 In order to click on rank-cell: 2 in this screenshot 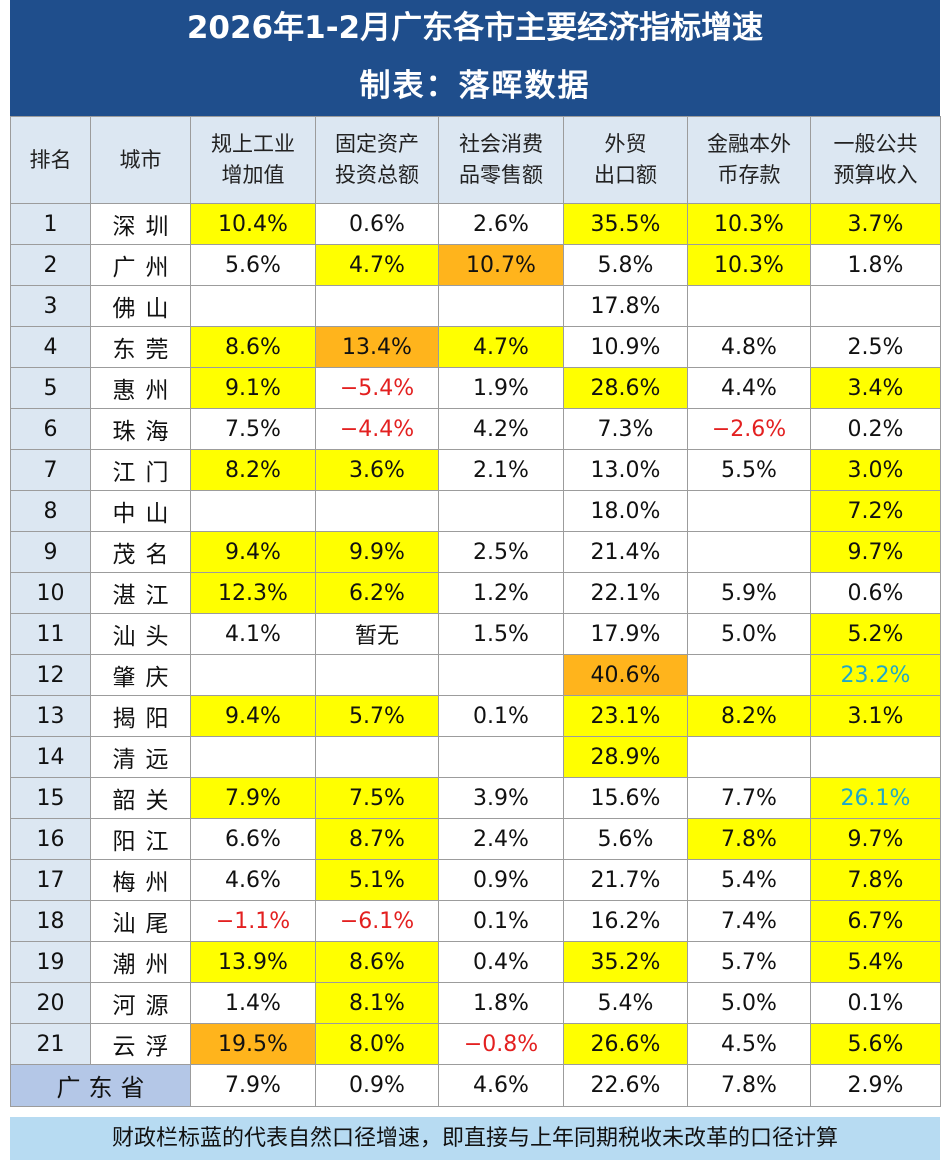, I will do `click(50, 265)`.